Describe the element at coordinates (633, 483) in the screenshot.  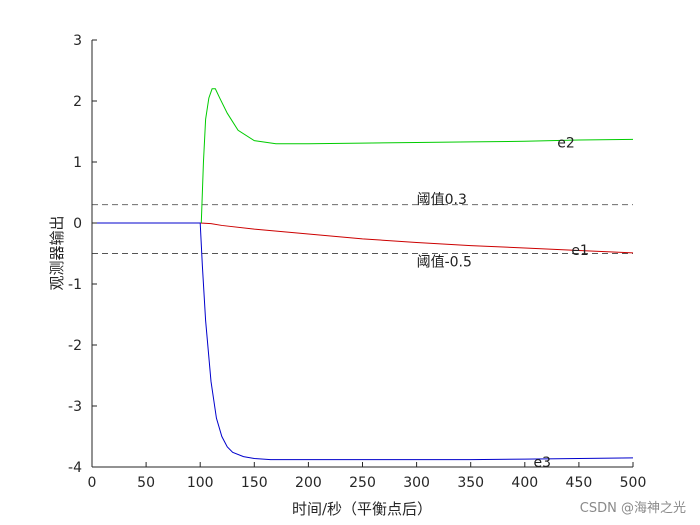
I see `x-tick-label: 500` at that location.